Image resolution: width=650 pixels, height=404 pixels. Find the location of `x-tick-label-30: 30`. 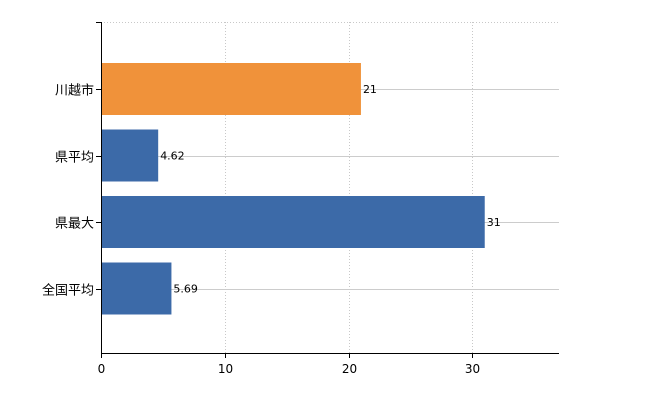

x-tick-label-30: 30 is located at coordinates (472, 369).